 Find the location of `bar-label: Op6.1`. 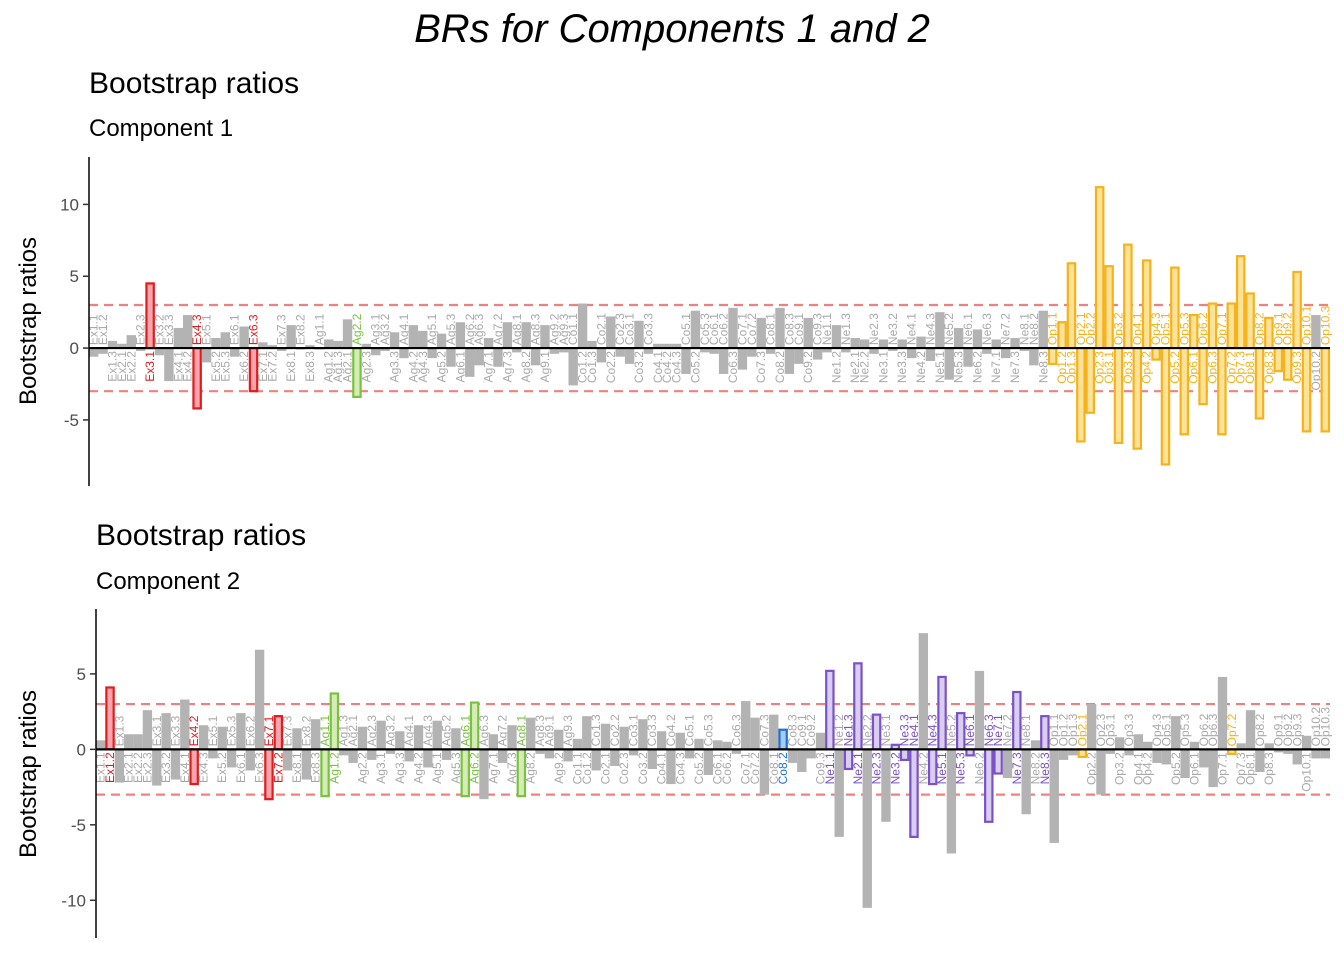

bar-label: Op6.1 is located at coordinates (1194, 367).